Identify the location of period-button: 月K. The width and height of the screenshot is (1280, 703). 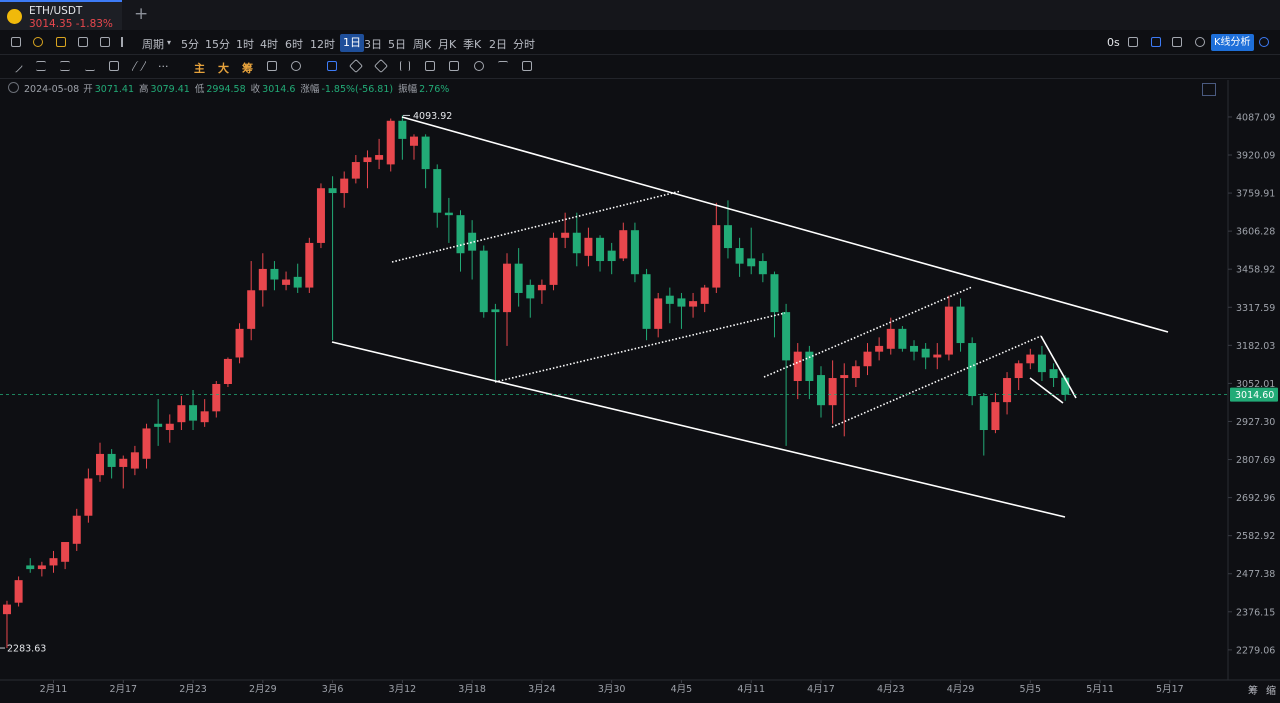
(447, 44).